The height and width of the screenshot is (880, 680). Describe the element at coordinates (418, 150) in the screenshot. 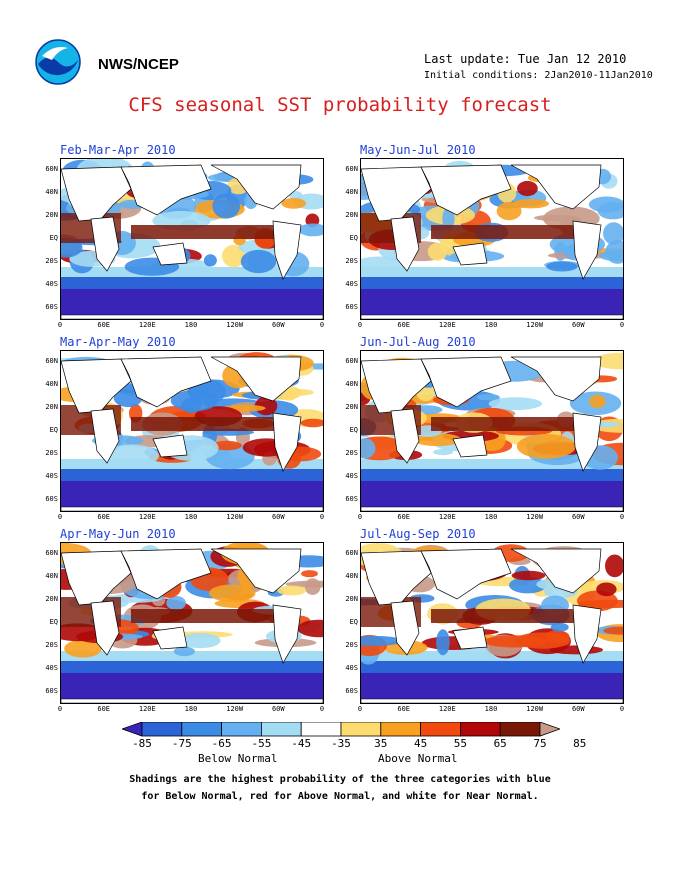

I see `panel-title: May-Jun-Jul 2010` at that location.